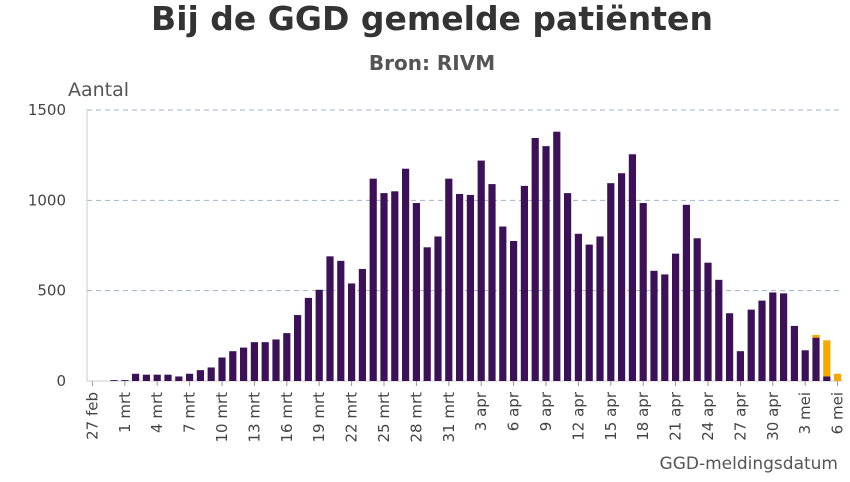 The height and width of the screenshot is (482, 850). Describe the element at coordinates (708, 416) in the screenshot. I see `x-tick-label: 24 apr` at that location.